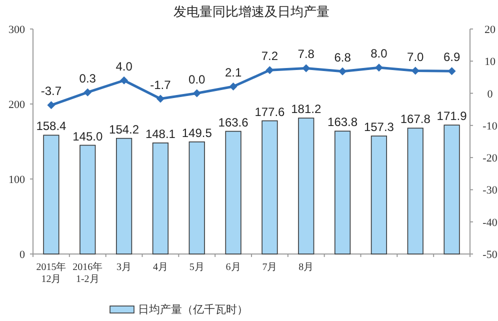 The width and height of the screenshot is (498, 321). Describe the element at coordinates (306, 54) in the screenshot. I see `data-label: 7.8` at that location.